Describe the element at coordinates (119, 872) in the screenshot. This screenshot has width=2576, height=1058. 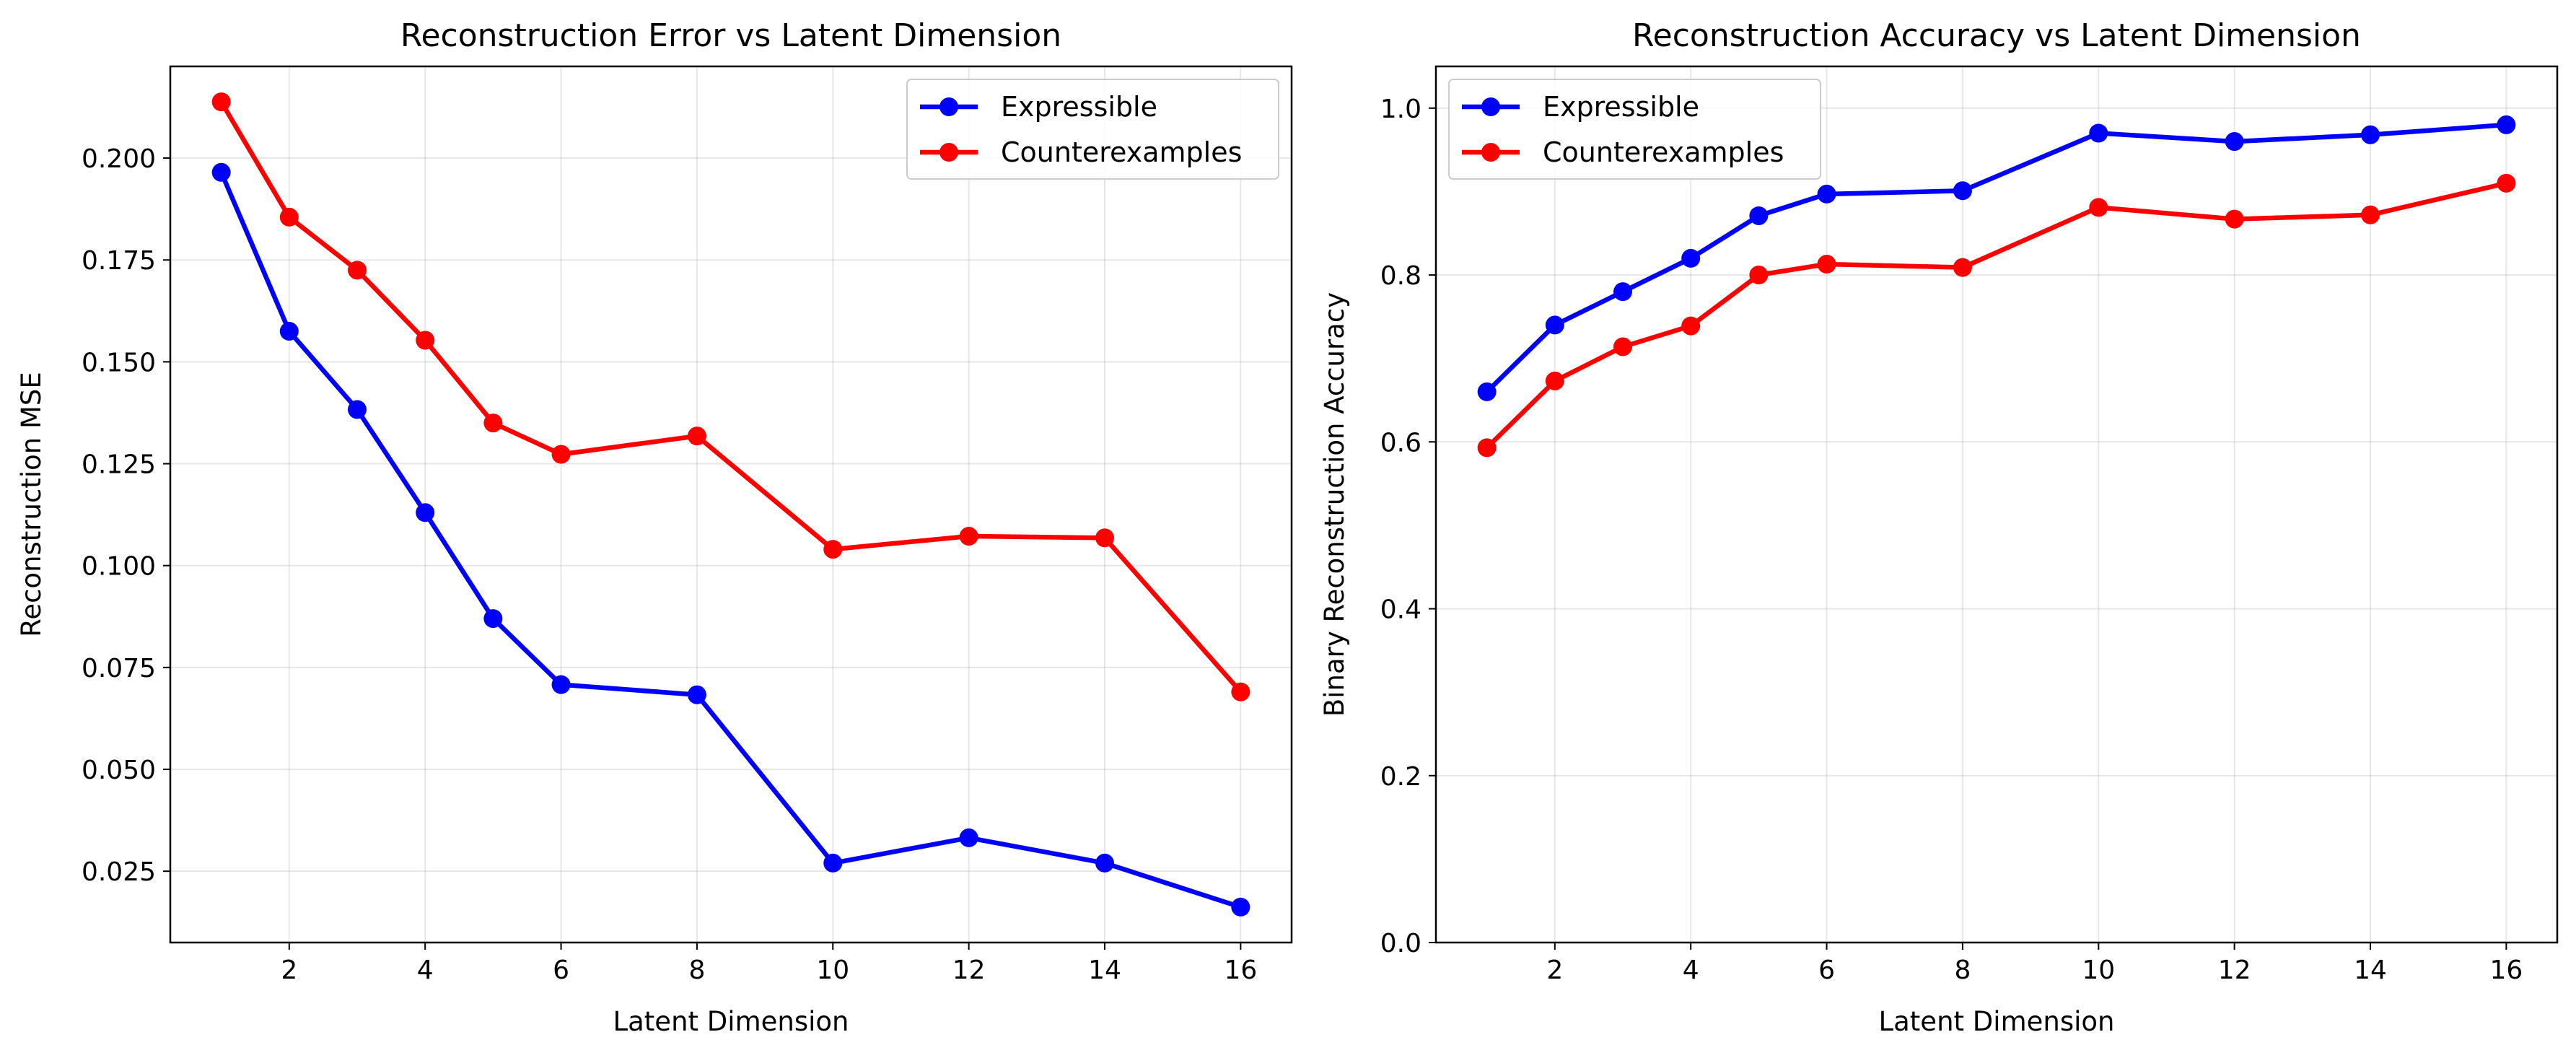
I see `y-tick-label: 0.025` at that location.